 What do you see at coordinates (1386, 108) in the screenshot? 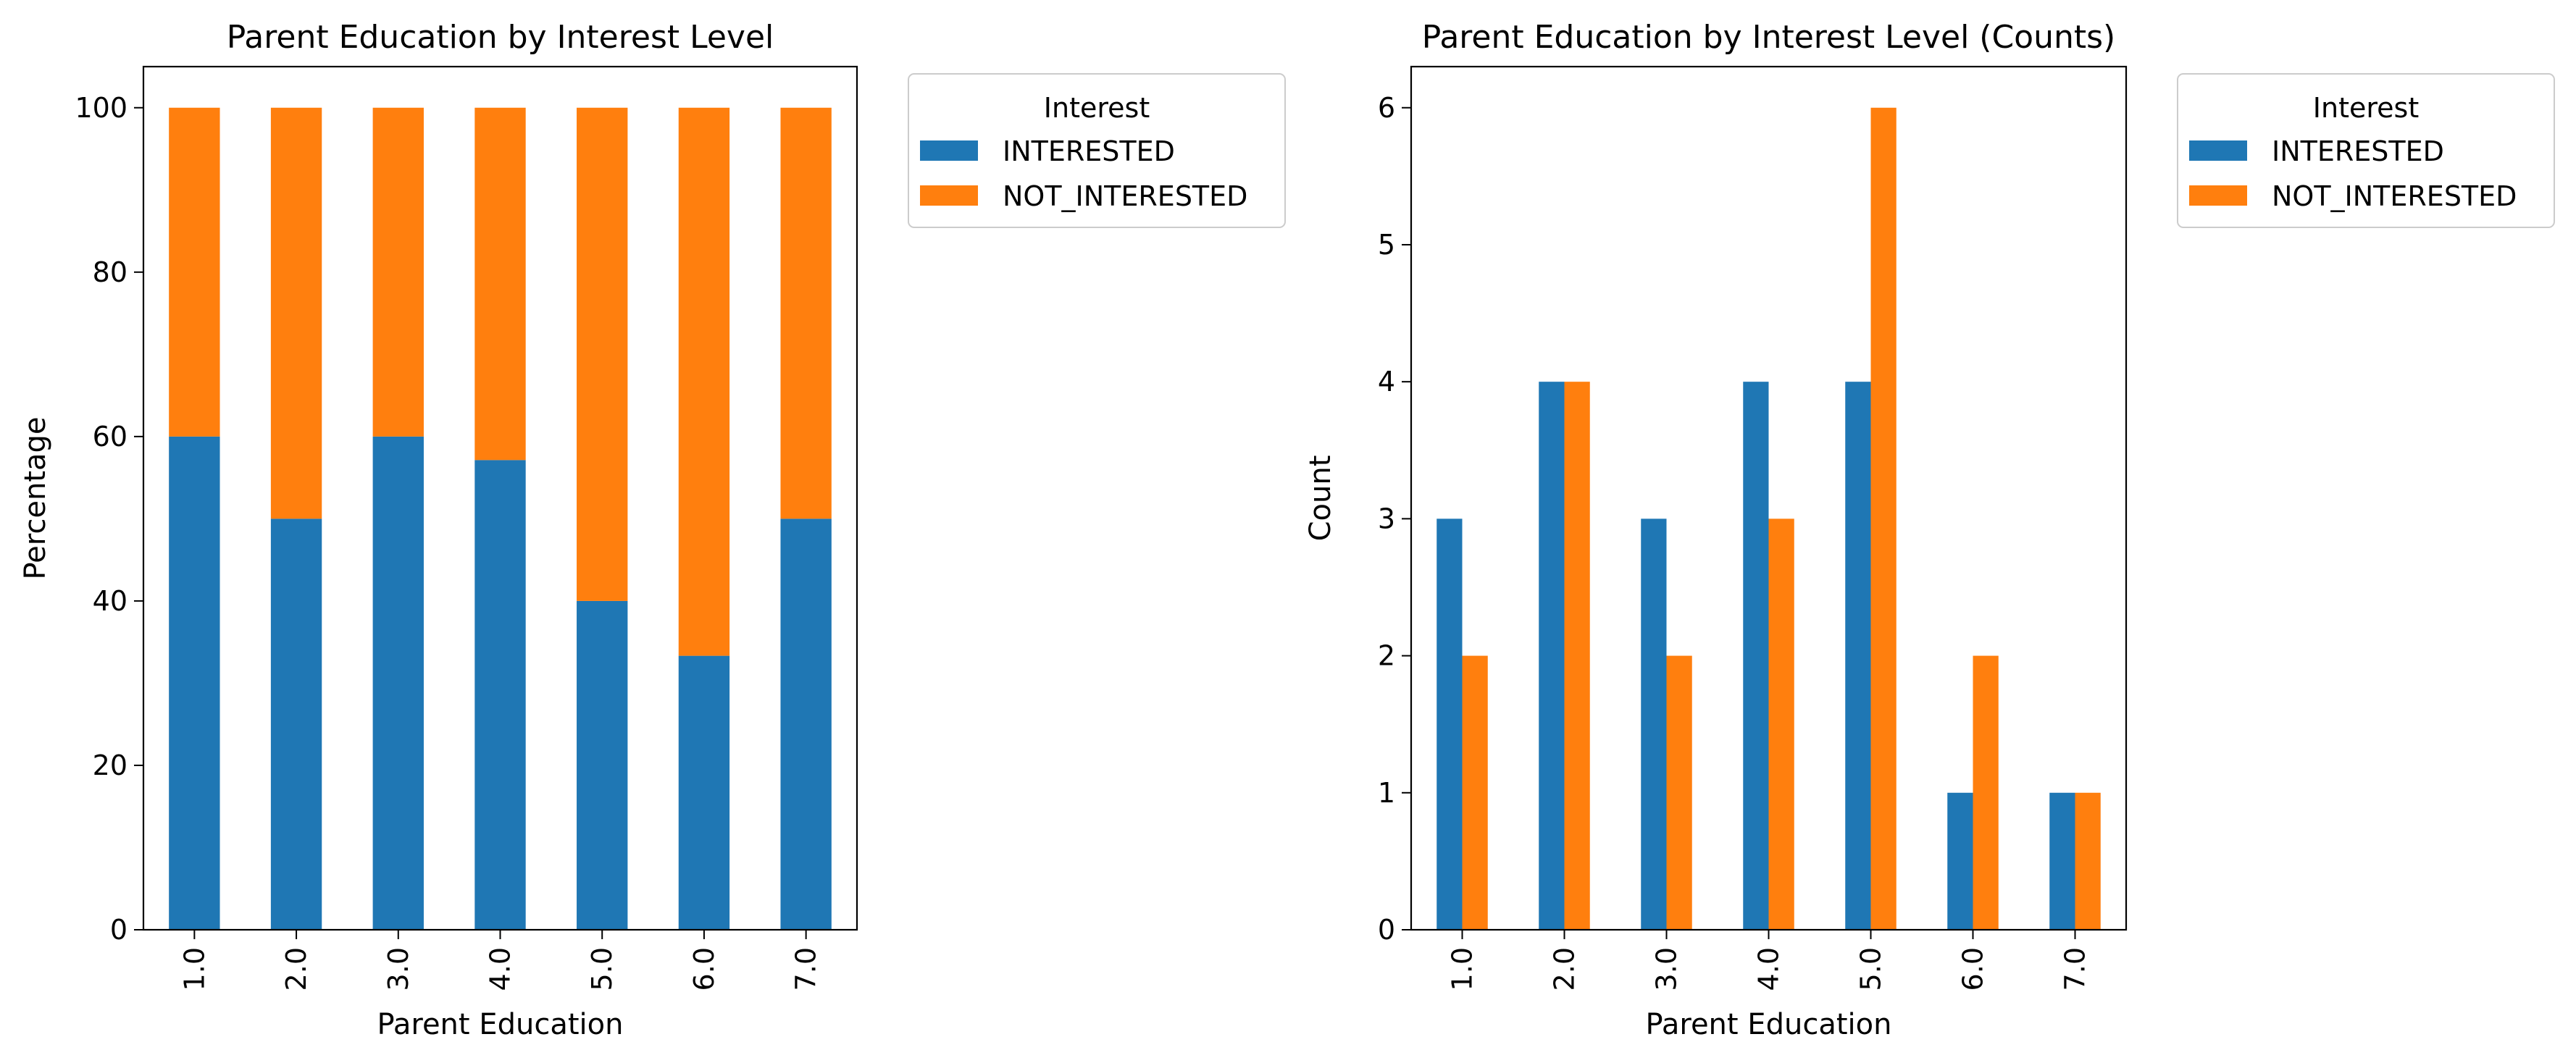
I see `y-tick-label: 6` at bounding box center [1386, 108].